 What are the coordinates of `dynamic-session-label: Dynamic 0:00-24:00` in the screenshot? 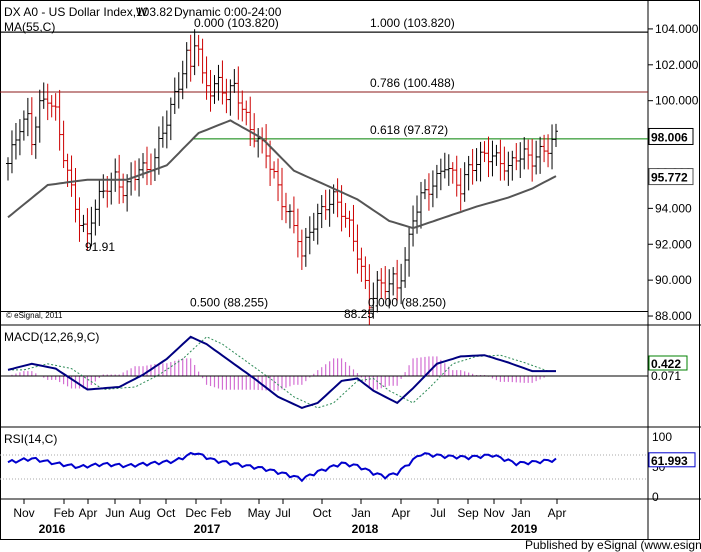 It's located at (228, 12).